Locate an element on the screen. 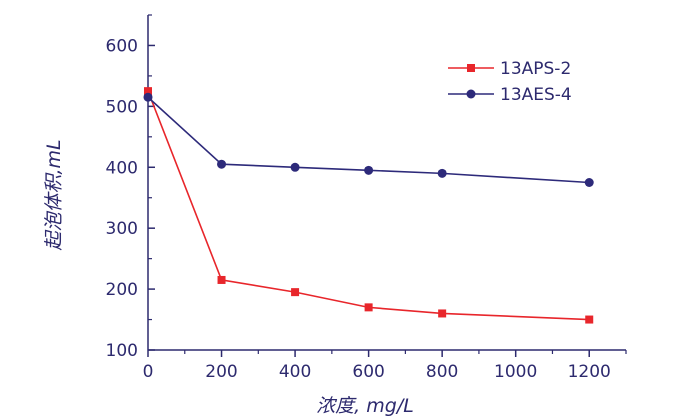 This screenshot has height=417, width=685. x-axis-ticks: 0 200 400 600 800 1000 1200 is located at coordinates (385, 366).